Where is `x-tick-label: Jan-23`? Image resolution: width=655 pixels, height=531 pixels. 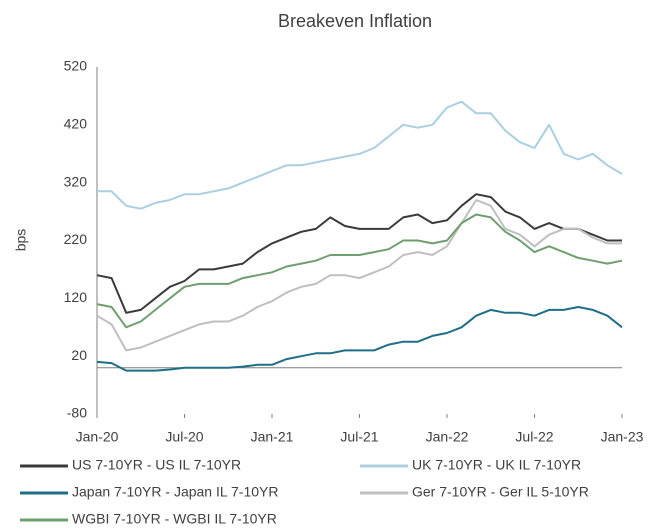
x-tick-label: Jan-23 is located at coordinates (622, 437).